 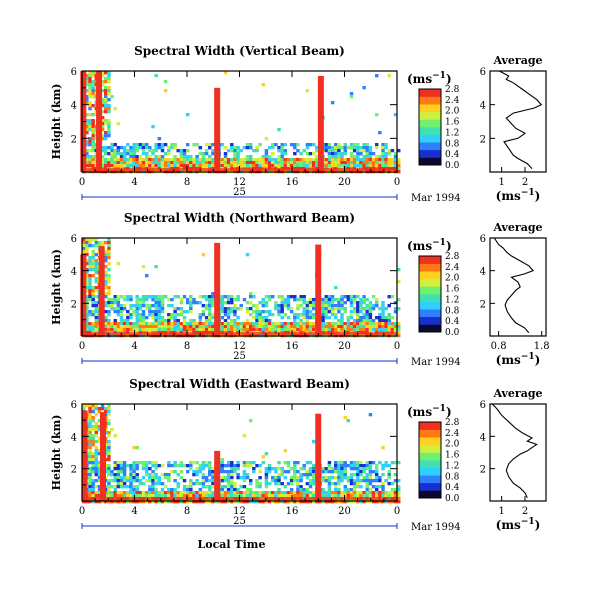 What do you see at coordinates (483, 437) in the screenshot?
I see `avg-y-tick-label: 4` at bounding box center [483, 437].